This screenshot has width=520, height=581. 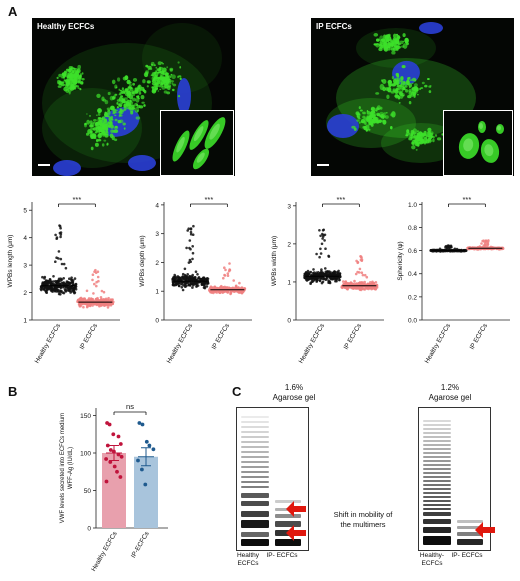 I want to click on y-axis-label: WPBs depth (μm), so click(x=142, y=260).